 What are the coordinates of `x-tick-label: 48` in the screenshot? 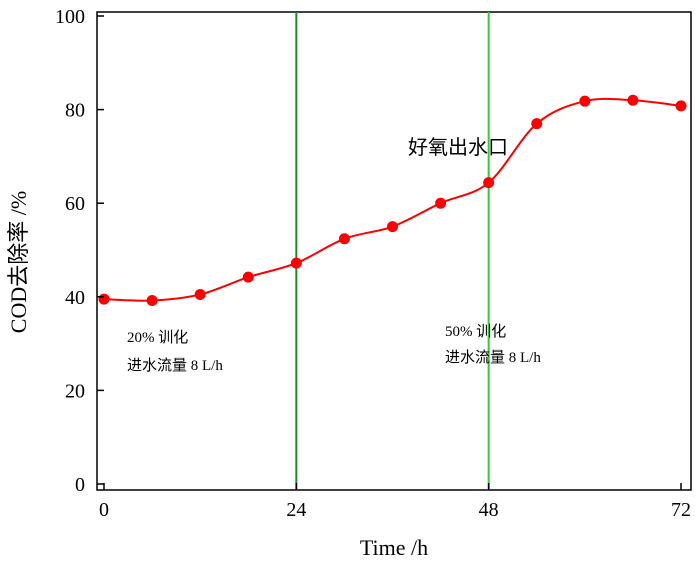 It's located at (489, 510).